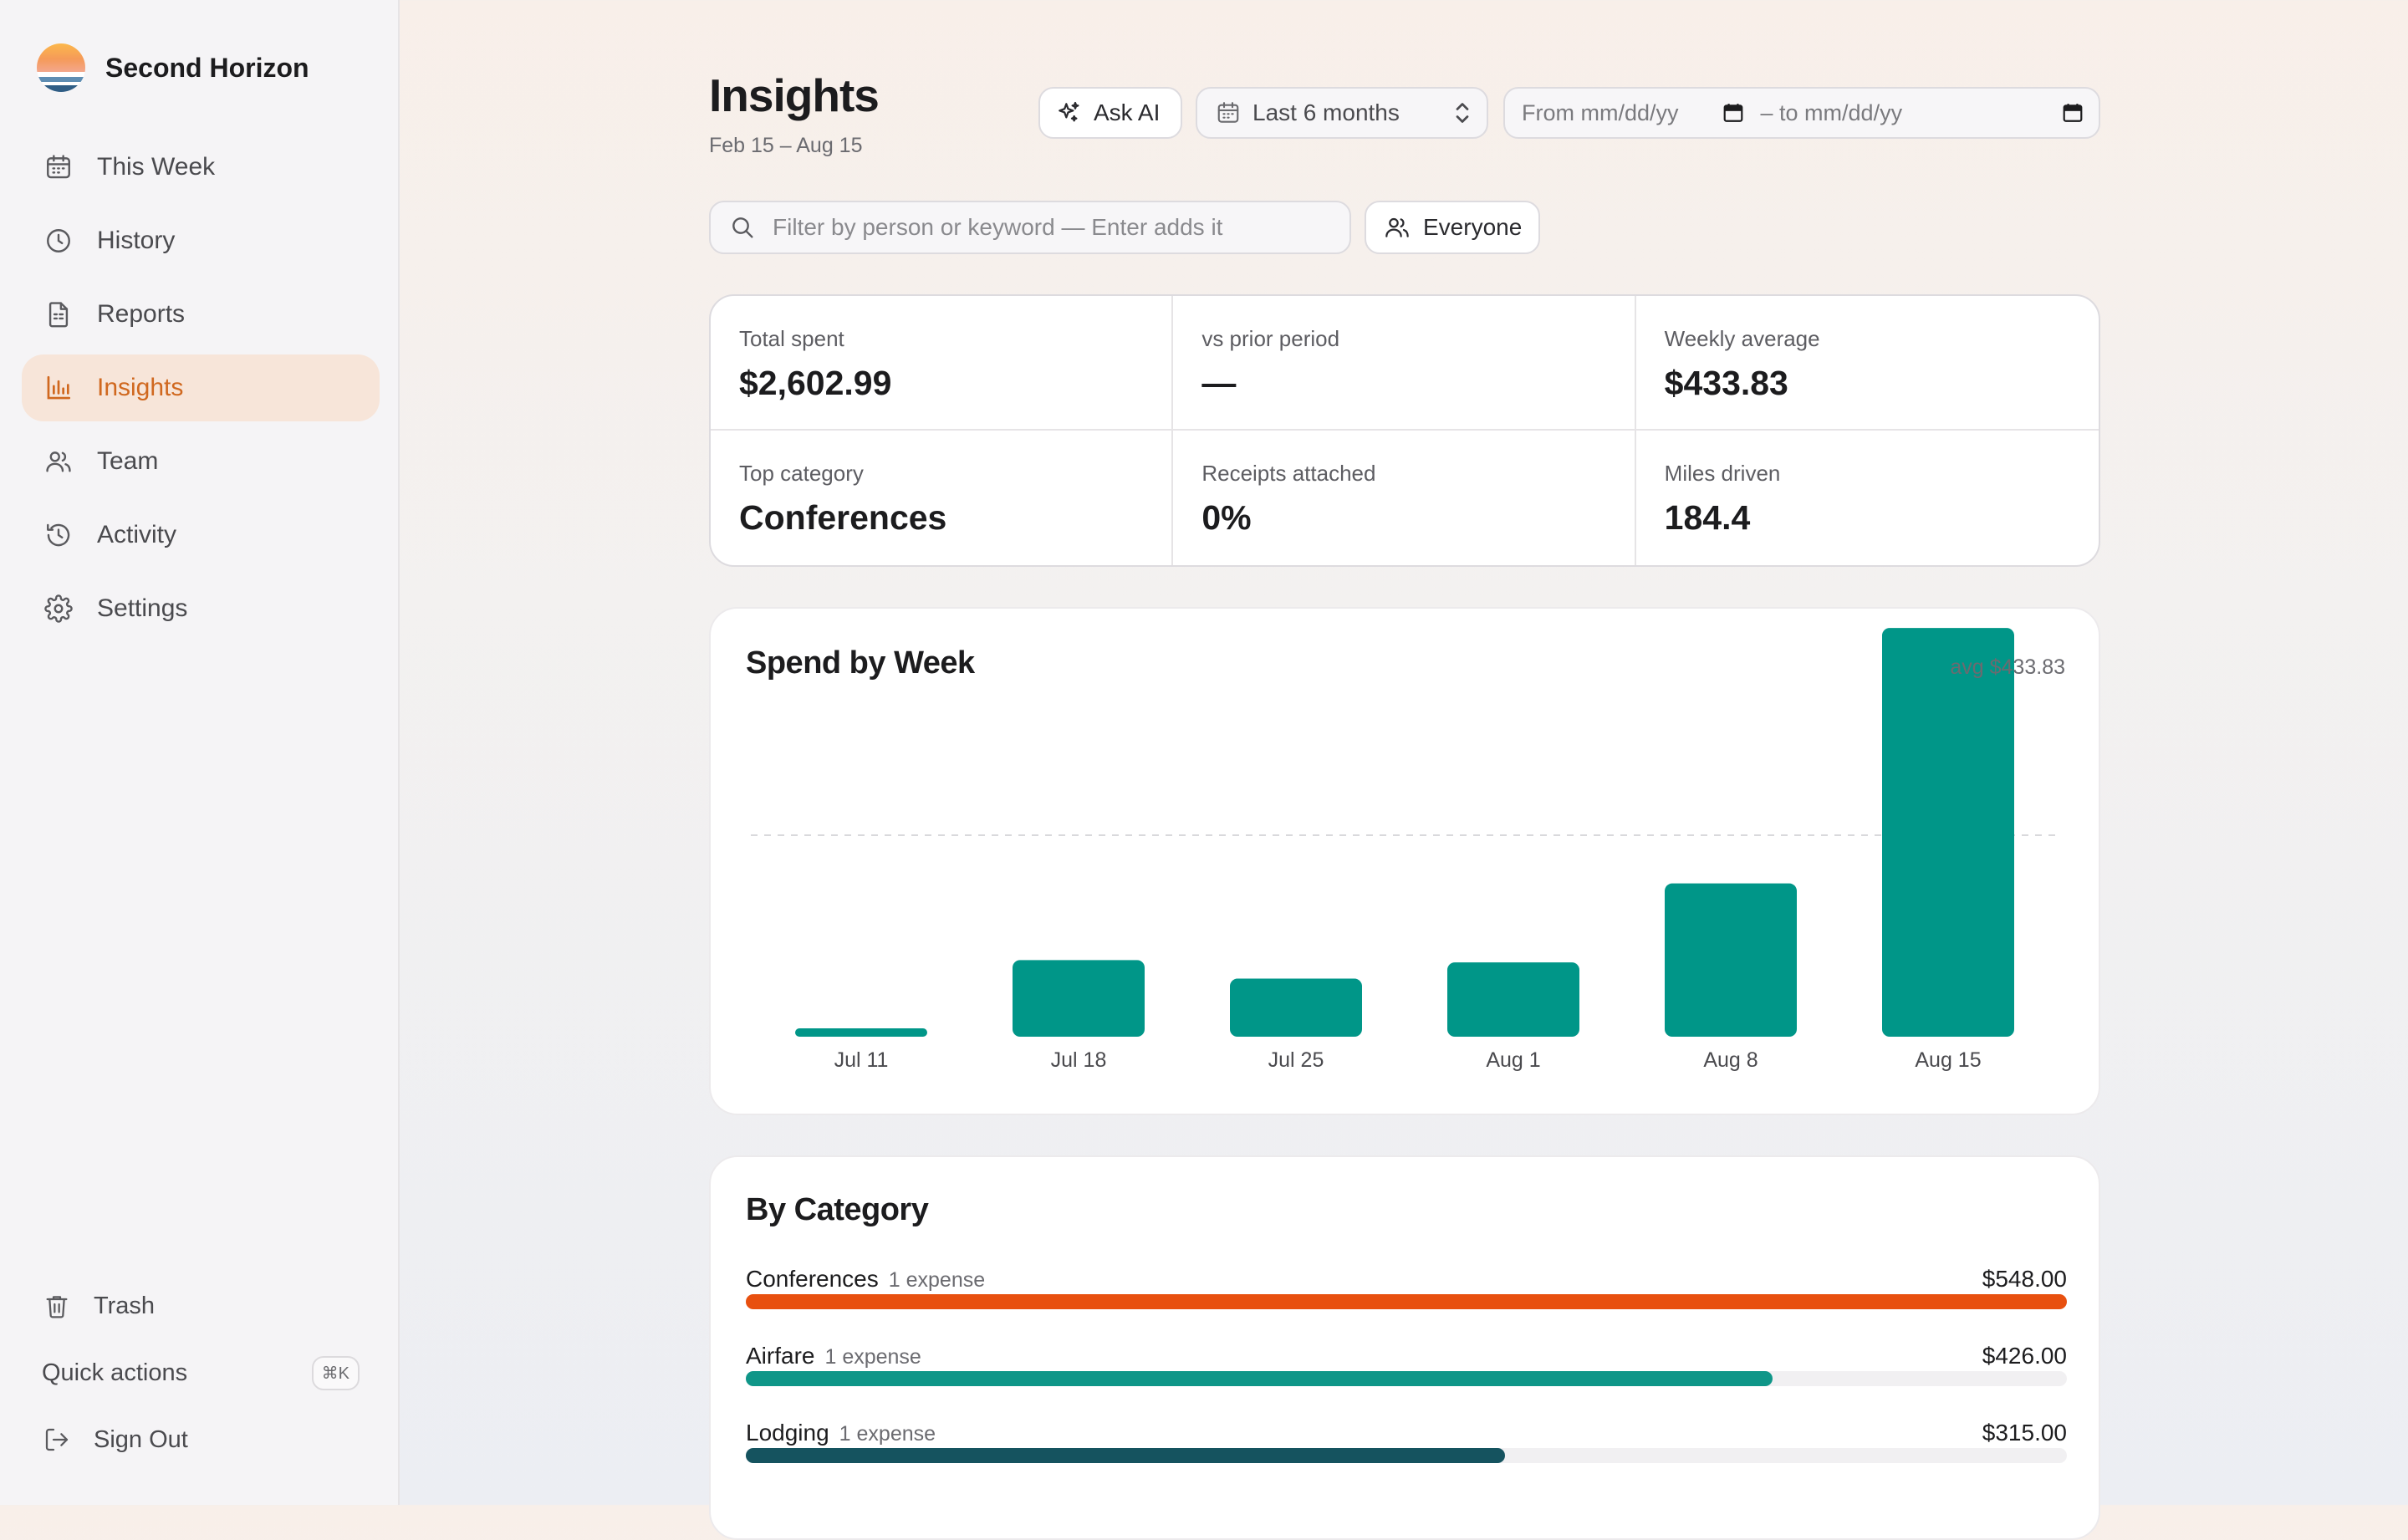 This screenshot has height=1540, width=2408. Describe the element at coordinates (2008, 667) in the screenshot. I see `average-label: avg $433.83` at that location.